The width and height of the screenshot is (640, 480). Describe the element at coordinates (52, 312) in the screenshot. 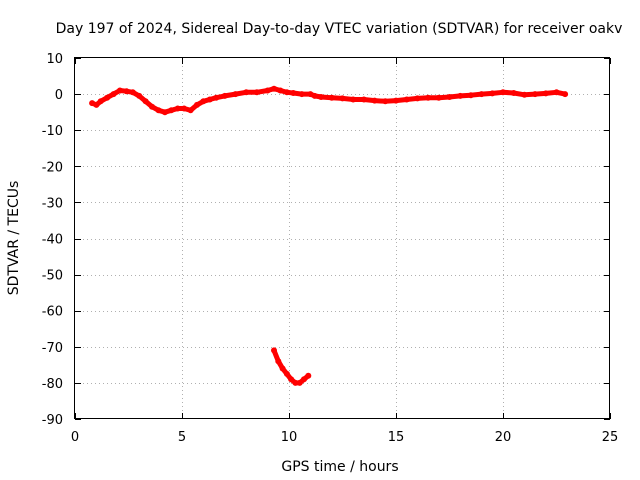

I see `y-tick-label: -60` at that location.